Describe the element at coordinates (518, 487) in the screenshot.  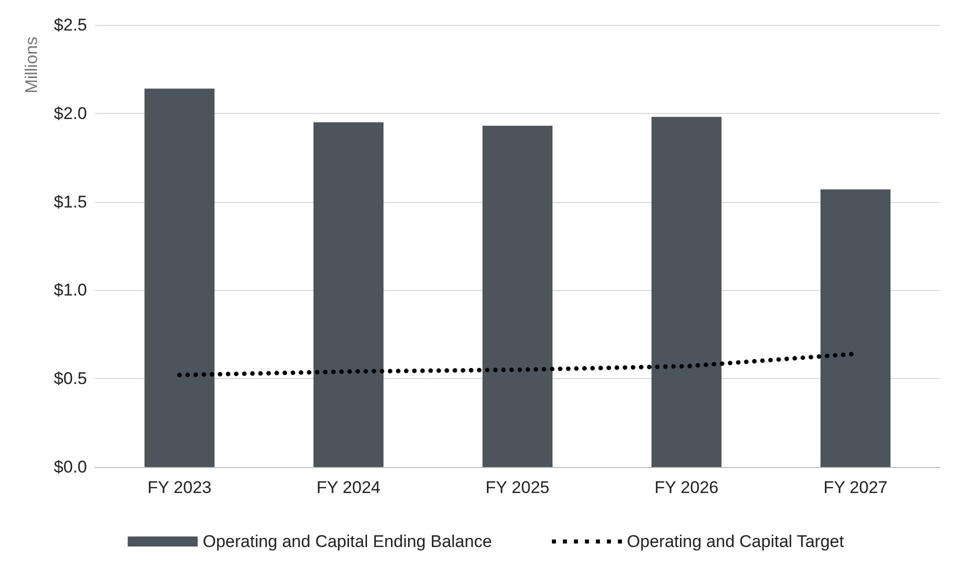
I see `x-tick-label: FY 2025` at that location.